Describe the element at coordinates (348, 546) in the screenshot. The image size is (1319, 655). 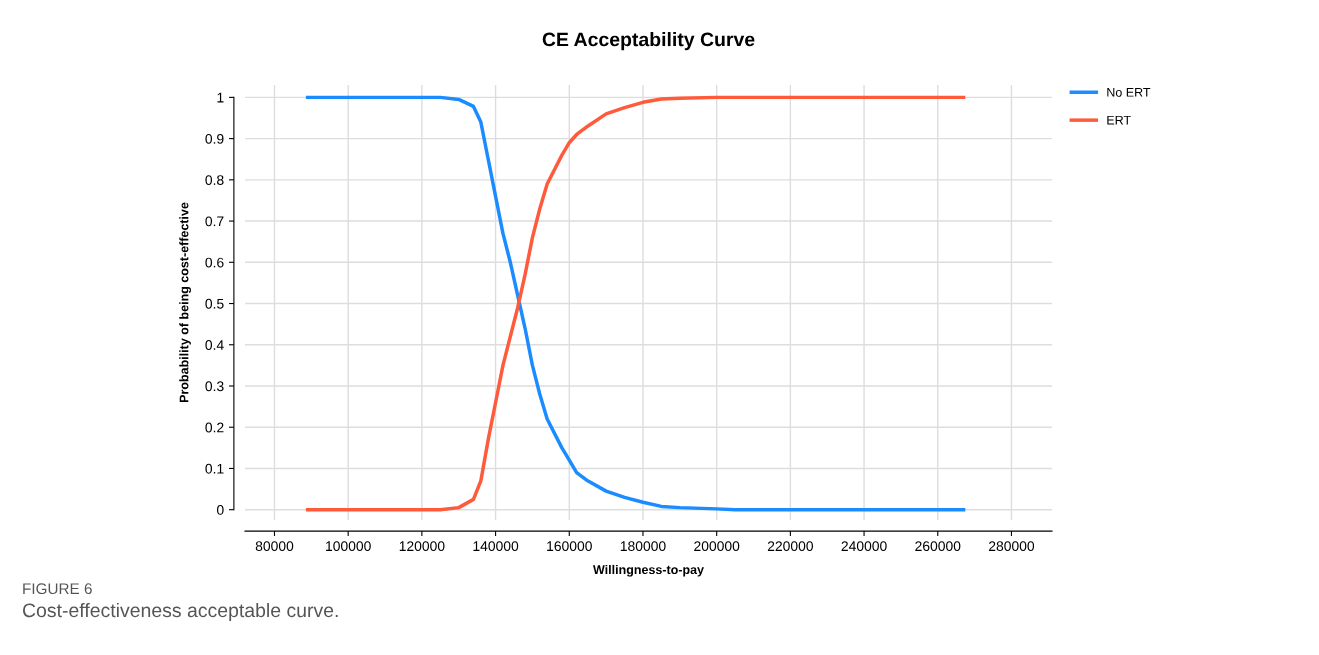
I see `x-tick-label: 100000` at that location.